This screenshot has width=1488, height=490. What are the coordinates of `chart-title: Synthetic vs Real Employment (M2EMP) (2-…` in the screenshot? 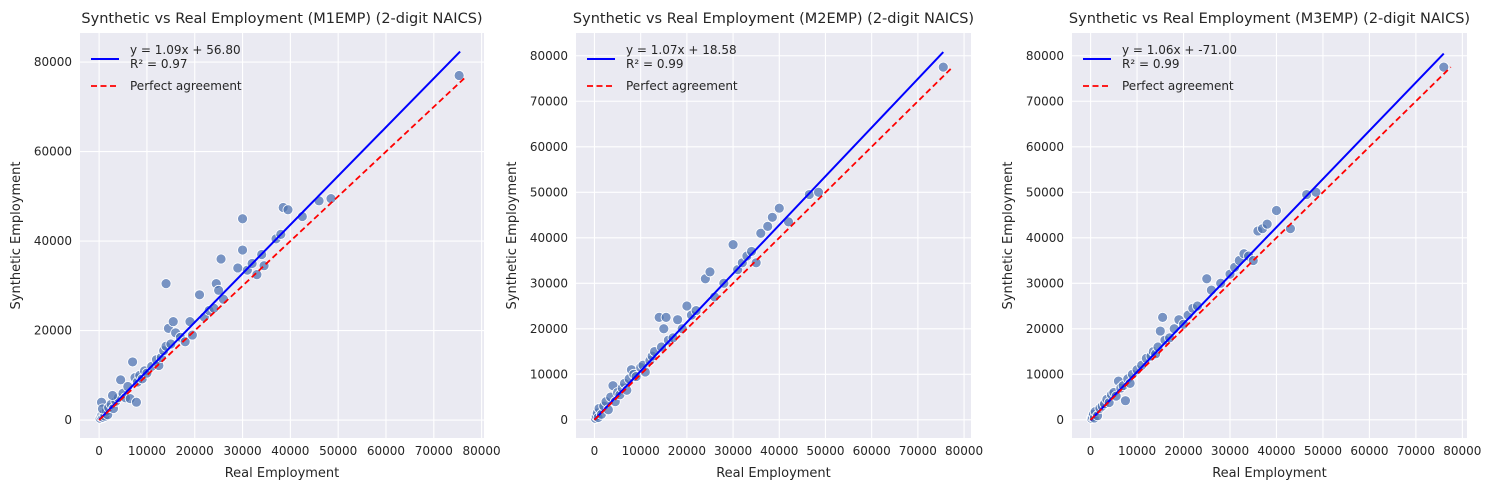 It's located at (773, 19).